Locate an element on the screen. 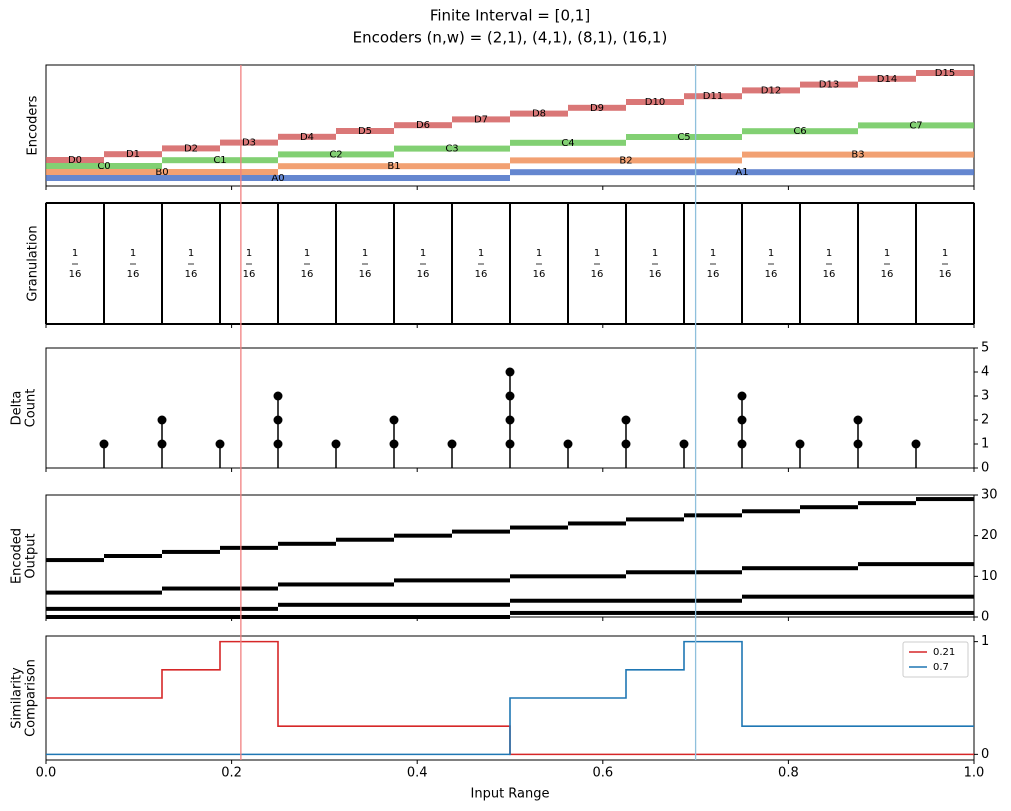 Image resolution: width=1011 pixels, height=811 pixels. encoder-label: D3 is located at coordinates (249, 143).